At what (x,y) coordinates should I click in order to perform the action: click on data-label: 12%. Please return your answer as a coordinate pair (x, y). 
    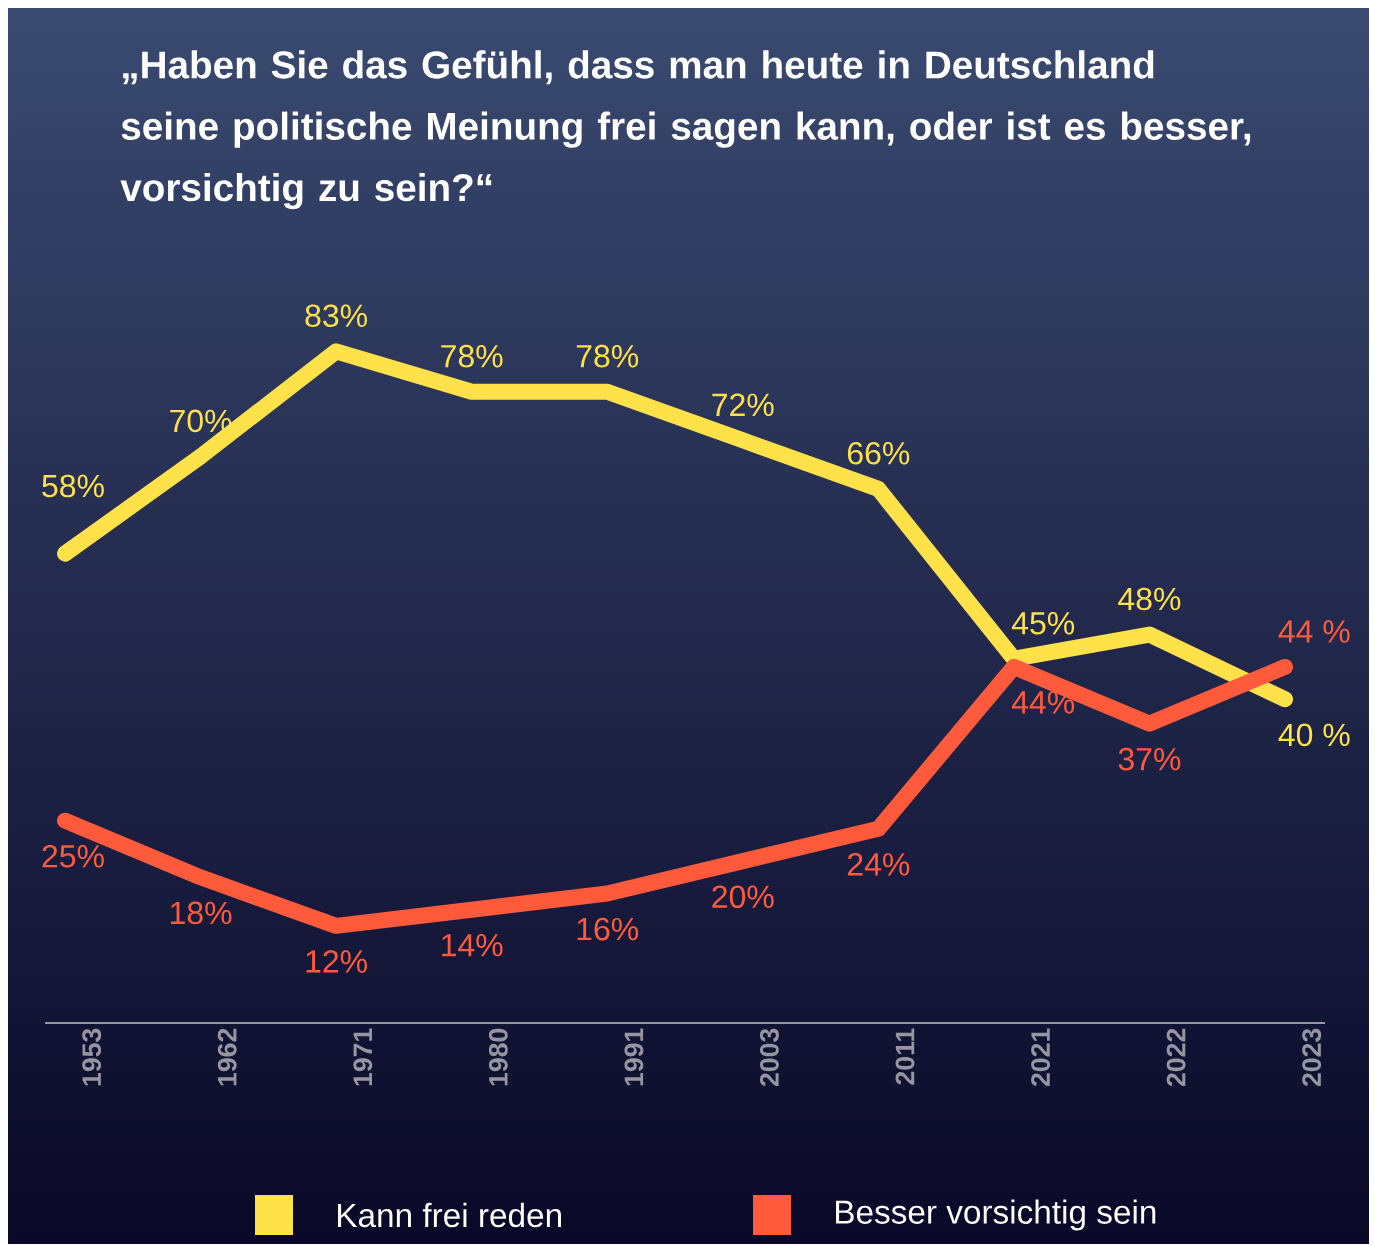
    Looking at the image, I should click on (336, 961).